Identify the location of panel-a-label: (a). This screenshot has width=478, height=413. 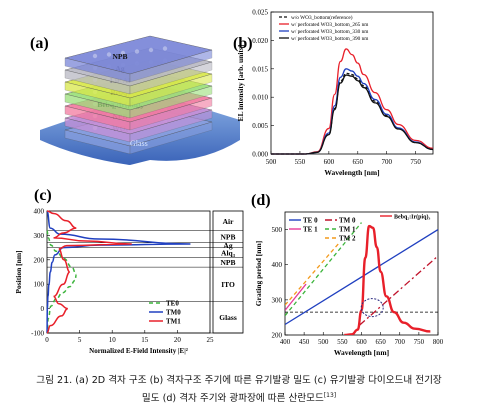
(39, 43).